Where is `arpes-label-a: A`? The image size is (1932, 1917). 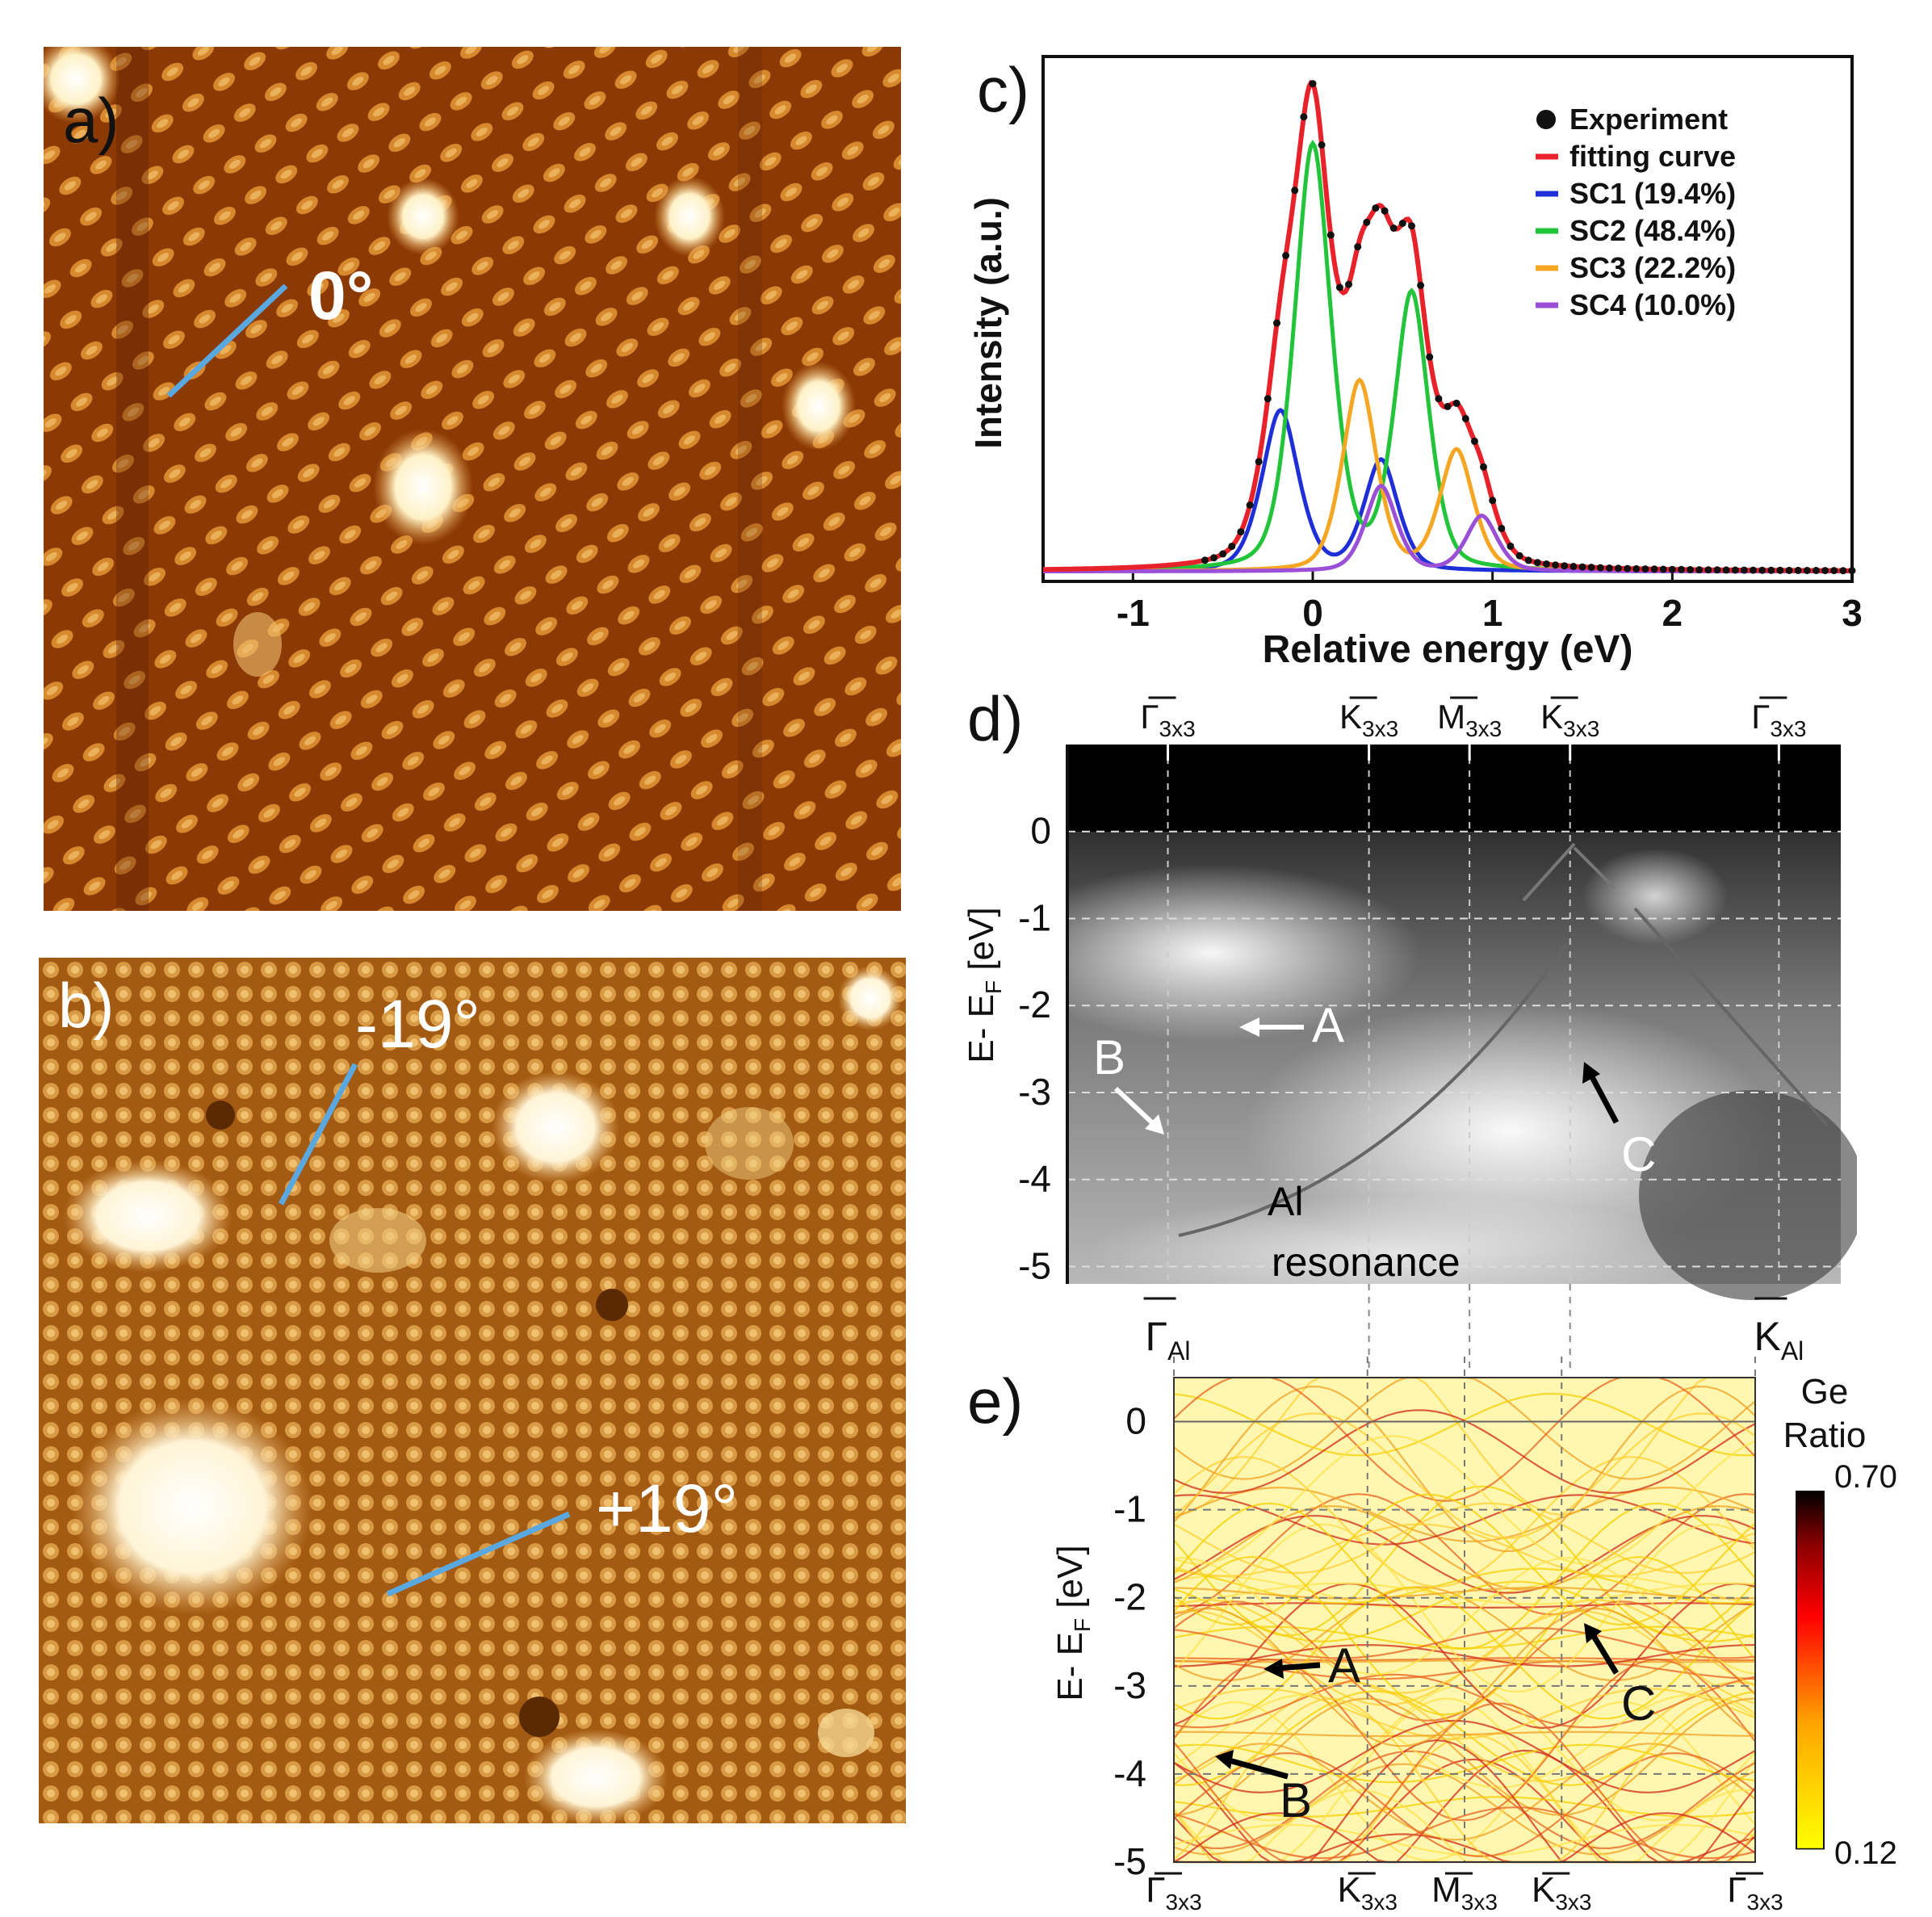 arpes-label-a: A is located at coordinates (1328, 1025).